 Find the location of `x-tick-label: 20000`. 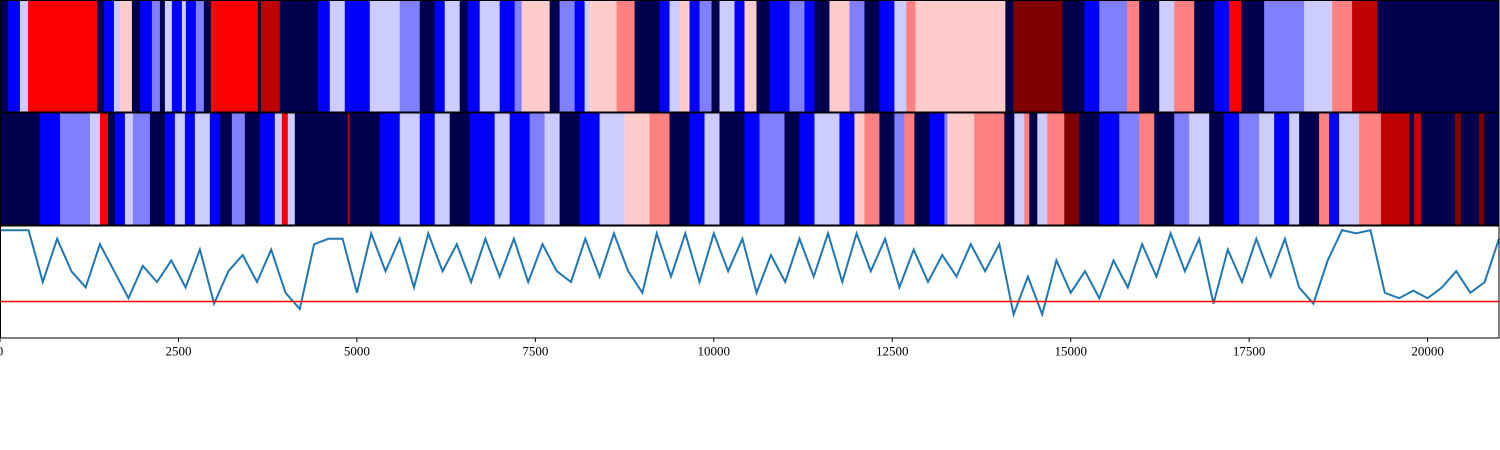

x-tick-label: 20000 is located at coordinates (1427, 351).